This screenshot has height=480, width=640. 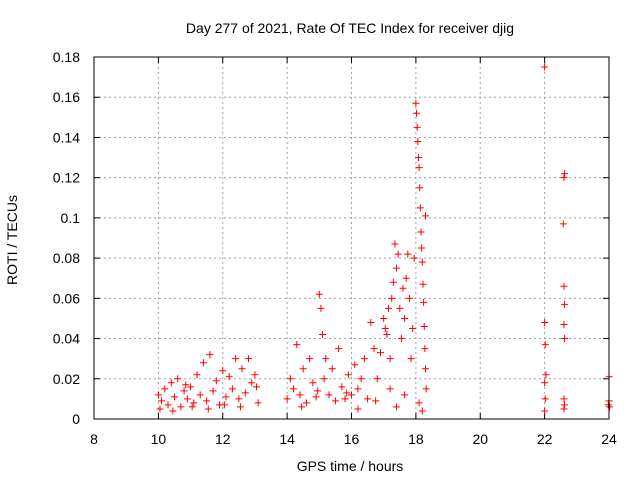 I want to click on x-tick-label: 24, so click(x=609, y=439).